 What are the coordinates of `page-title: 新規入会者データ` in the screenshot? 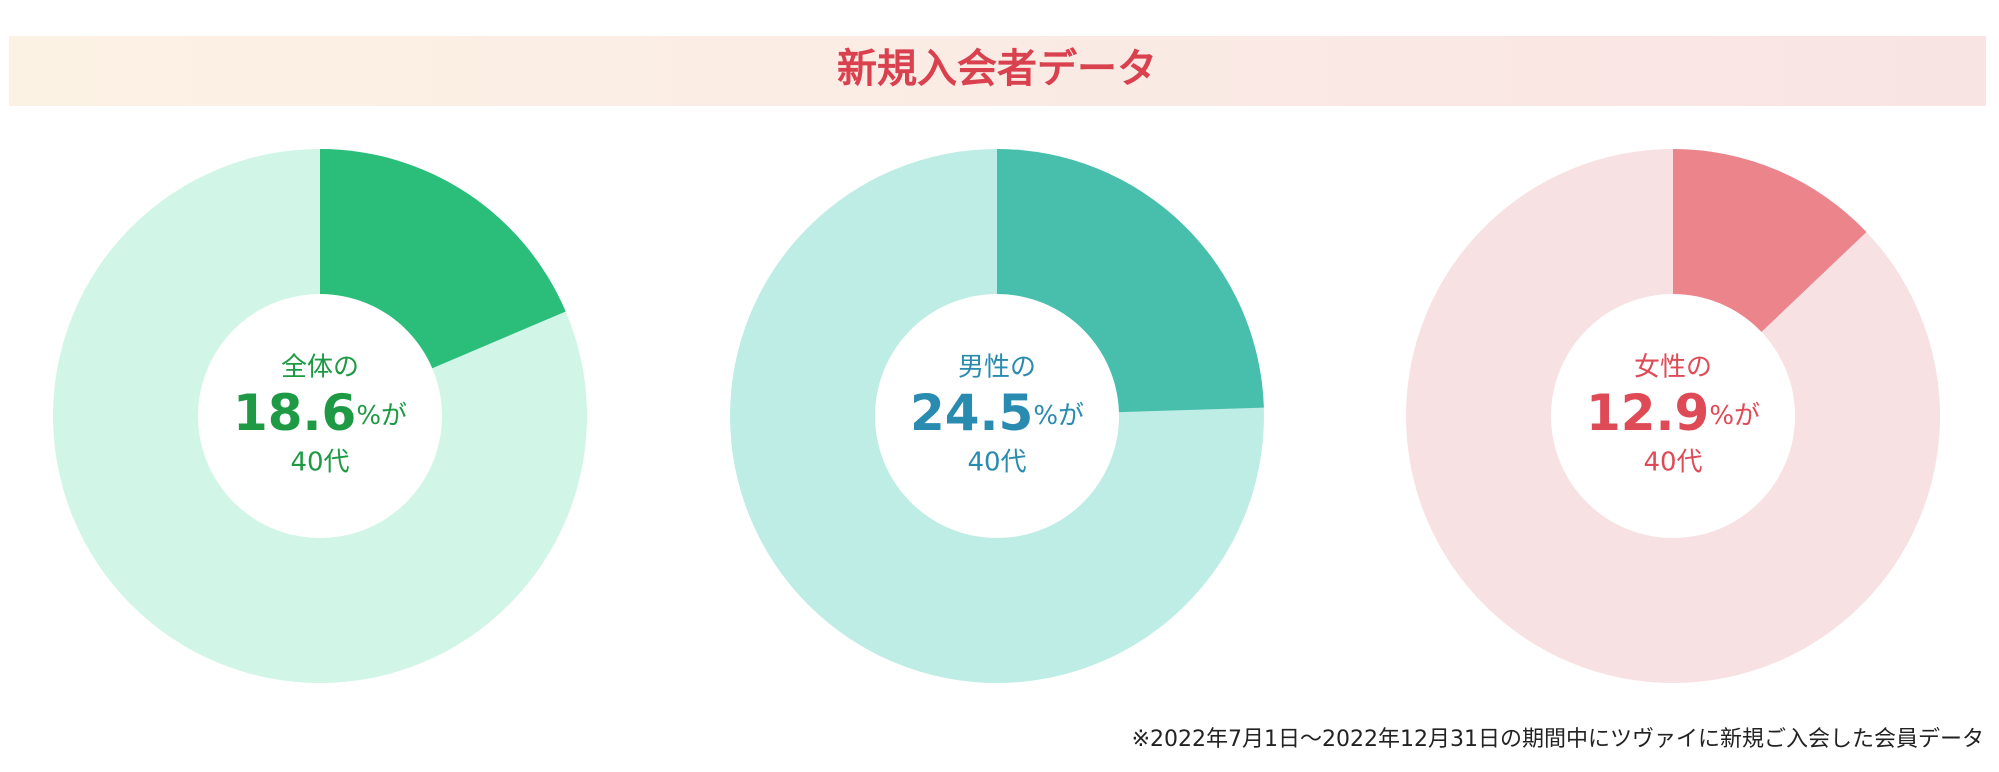 It's located at (997, 69).